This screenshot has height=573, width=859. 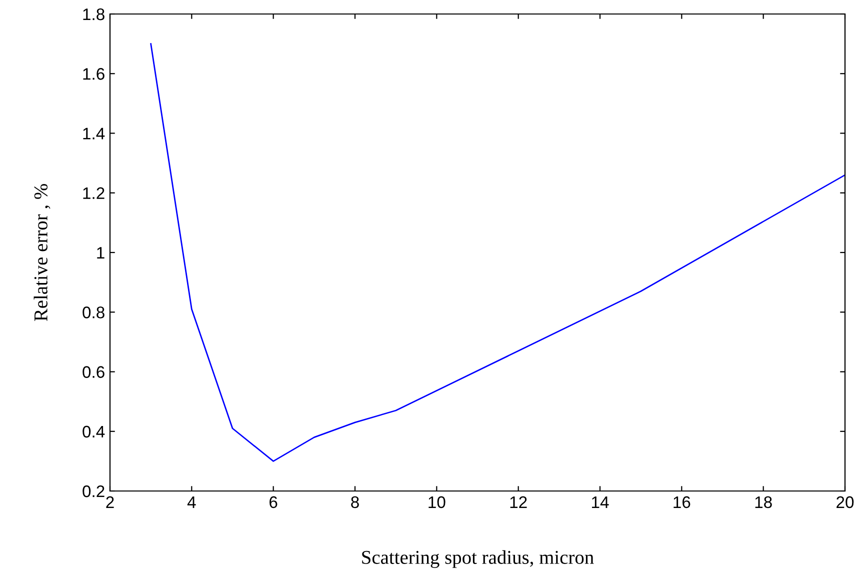 What do you see at coordinates (93, 372) in the screenshot?
I see `y-tick-label: 0.6` at bounding box center [93, 372].